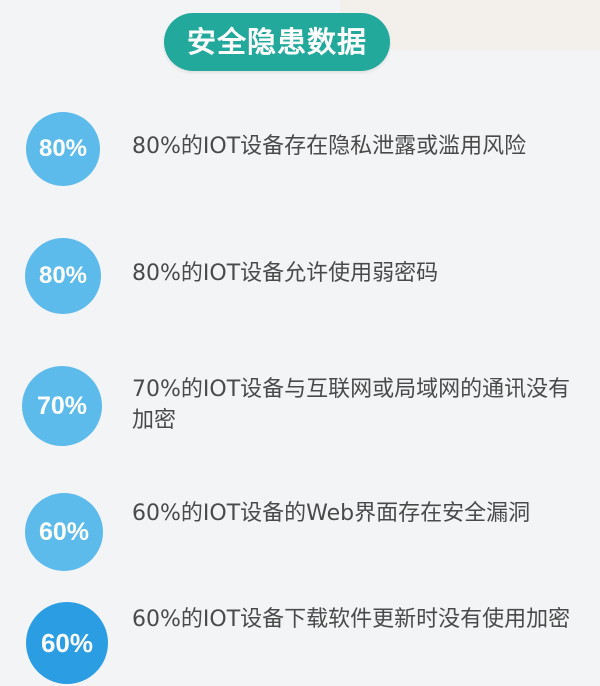 This screenshot has height=686, width=600. What do you see at coordinates (351, 619) in the screenshot?
I see `item-text: 60%的IOT设备下载软件更新时没有使用加密` at bounding box center [351, 619].